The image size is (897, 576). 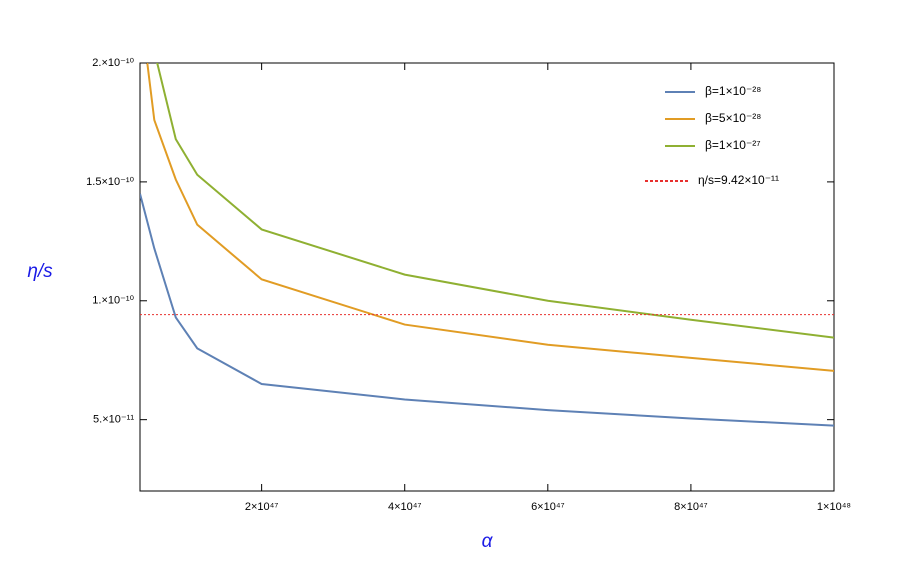 What do you see at coordinates (405, 507) in the screenshot?
I see `x-tick-label: 4×10⁴⁷` at bounding box center [405, 507].